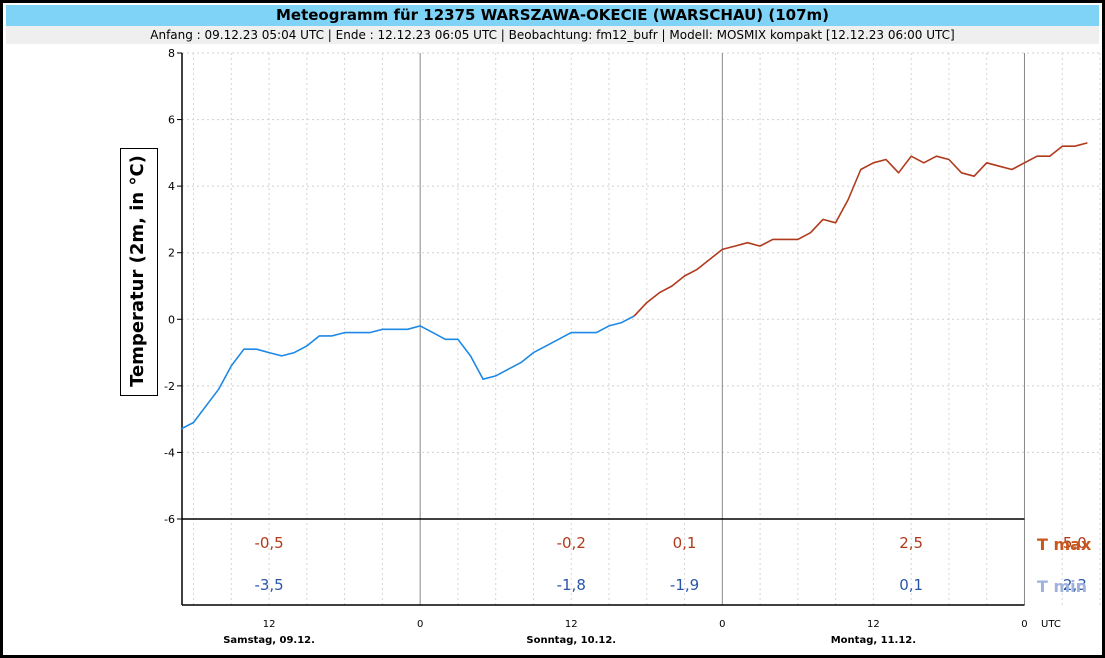 This screenshot has height=658, width=1105. Describe the element at coordinates (1051, 624) in the screenshot. I see `x-unit-label: UTC` at that location.